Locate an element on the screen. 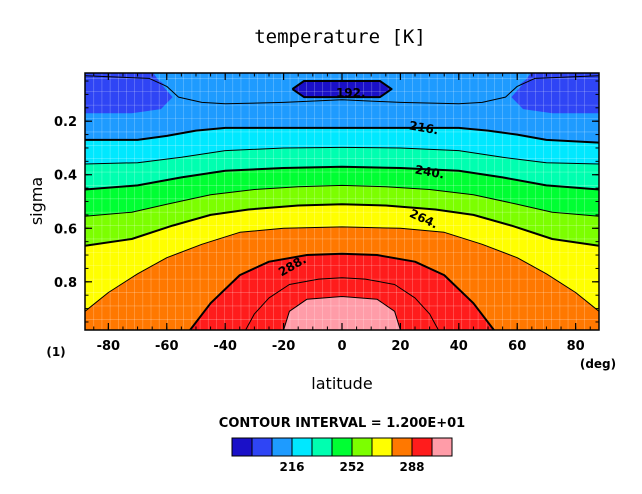 The width and height of the screenshot is (642, 494). x-tick-label: 0 is located at coordinates (341, 346).